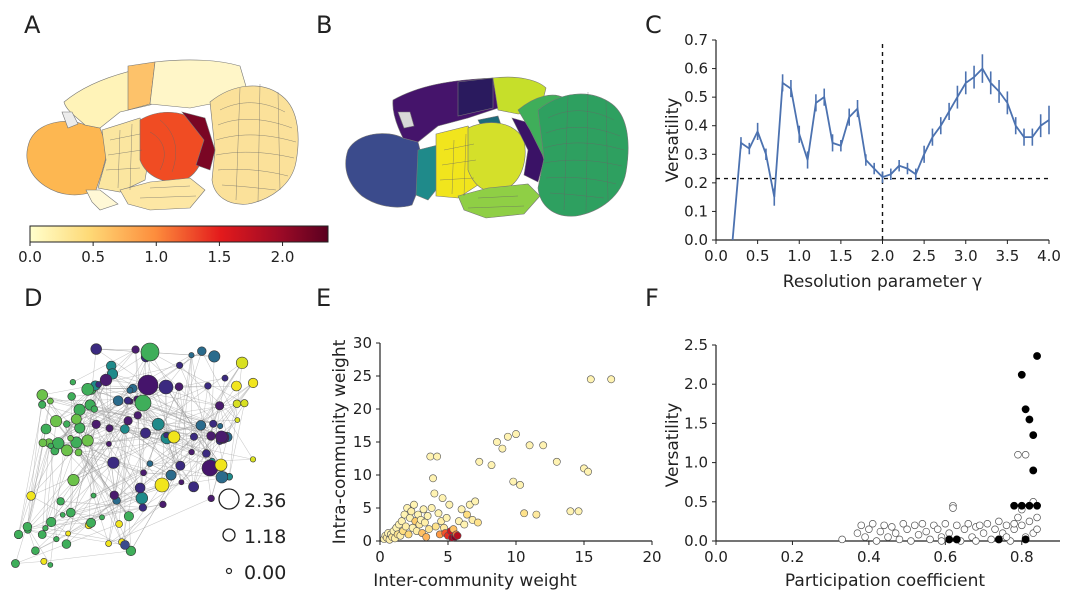  I want to click on size-legend-medium, so click(229, 535).